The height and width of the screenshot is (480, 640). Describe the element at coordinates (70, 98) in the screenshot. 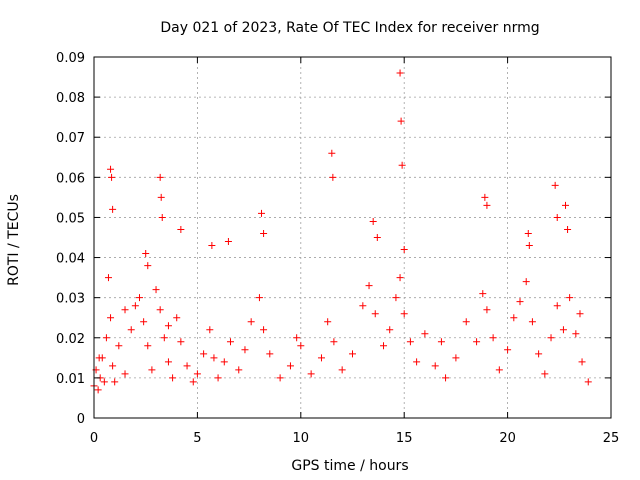

I see `y-tick-label: 0.08` at that location.